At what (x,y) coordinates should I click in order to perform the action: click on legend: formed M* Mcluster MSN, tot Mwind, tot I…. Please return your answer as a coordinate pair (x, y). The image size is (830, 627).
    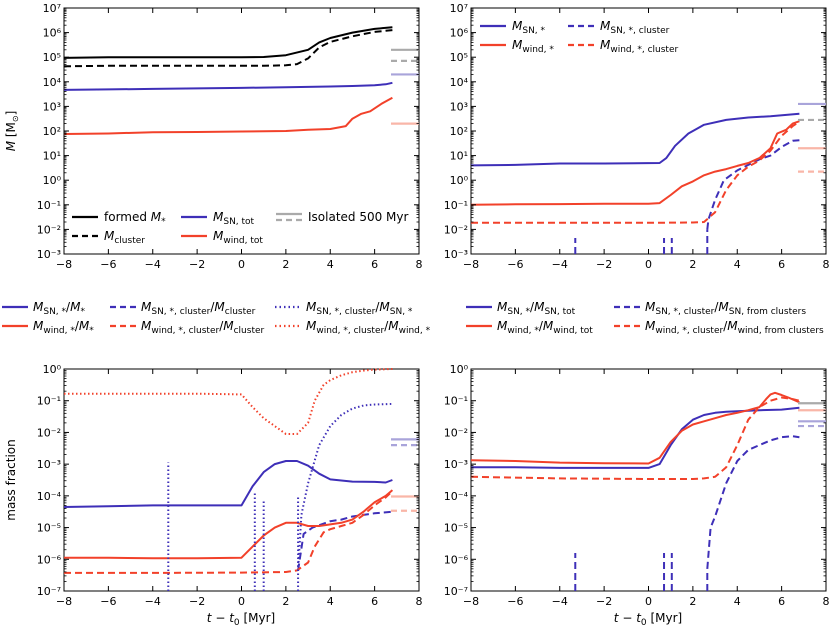
    Looking at the image, I should click on (240, 228).